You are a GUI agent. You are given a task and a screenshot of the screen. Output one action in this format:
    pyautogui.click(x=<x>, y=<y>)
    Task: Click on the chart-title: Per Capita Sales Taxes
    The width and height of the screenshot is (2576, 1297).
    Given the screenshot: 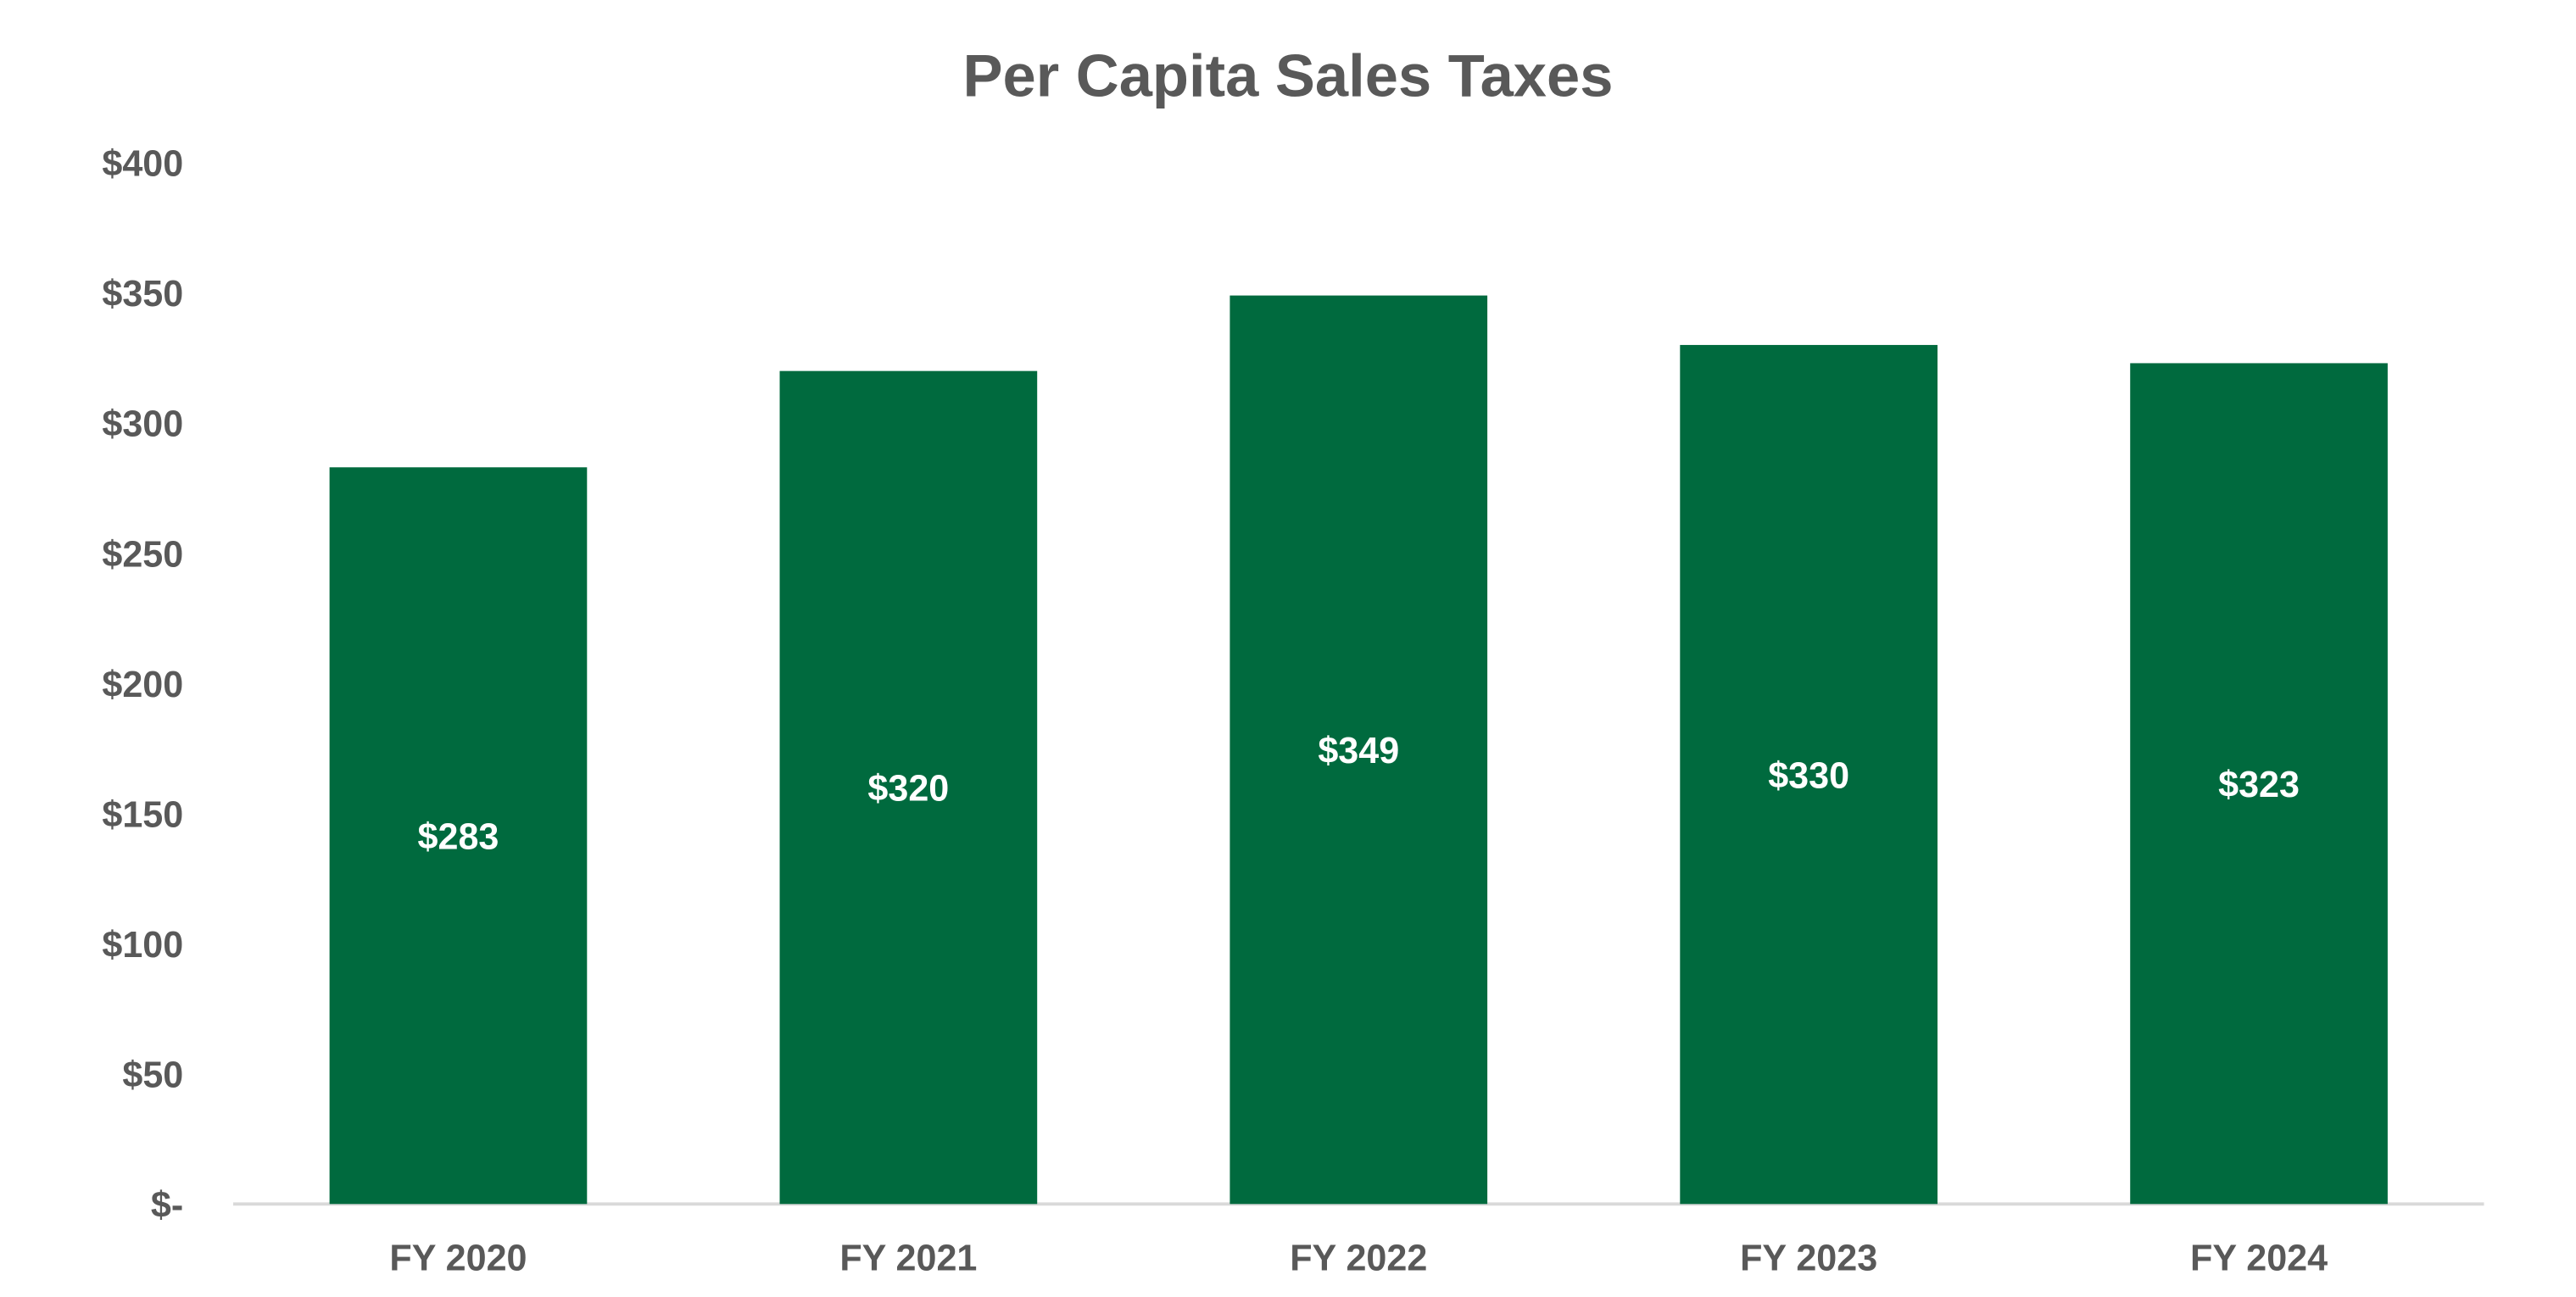 What is the action you would take?
    pyautogui.click(x=1288, y=75)
    